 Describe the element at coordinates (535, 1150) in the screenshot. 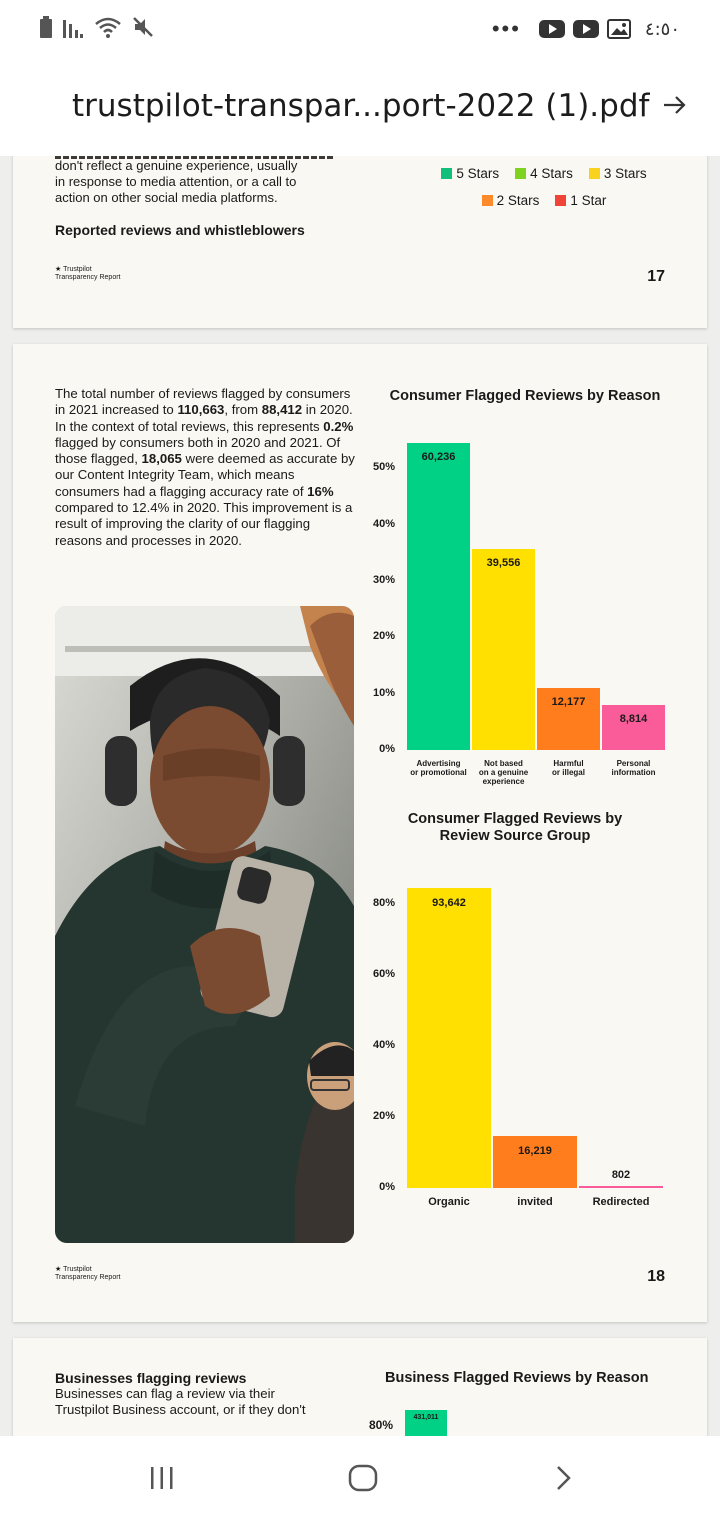

I see `bar-value-label: 16,219` at that location.